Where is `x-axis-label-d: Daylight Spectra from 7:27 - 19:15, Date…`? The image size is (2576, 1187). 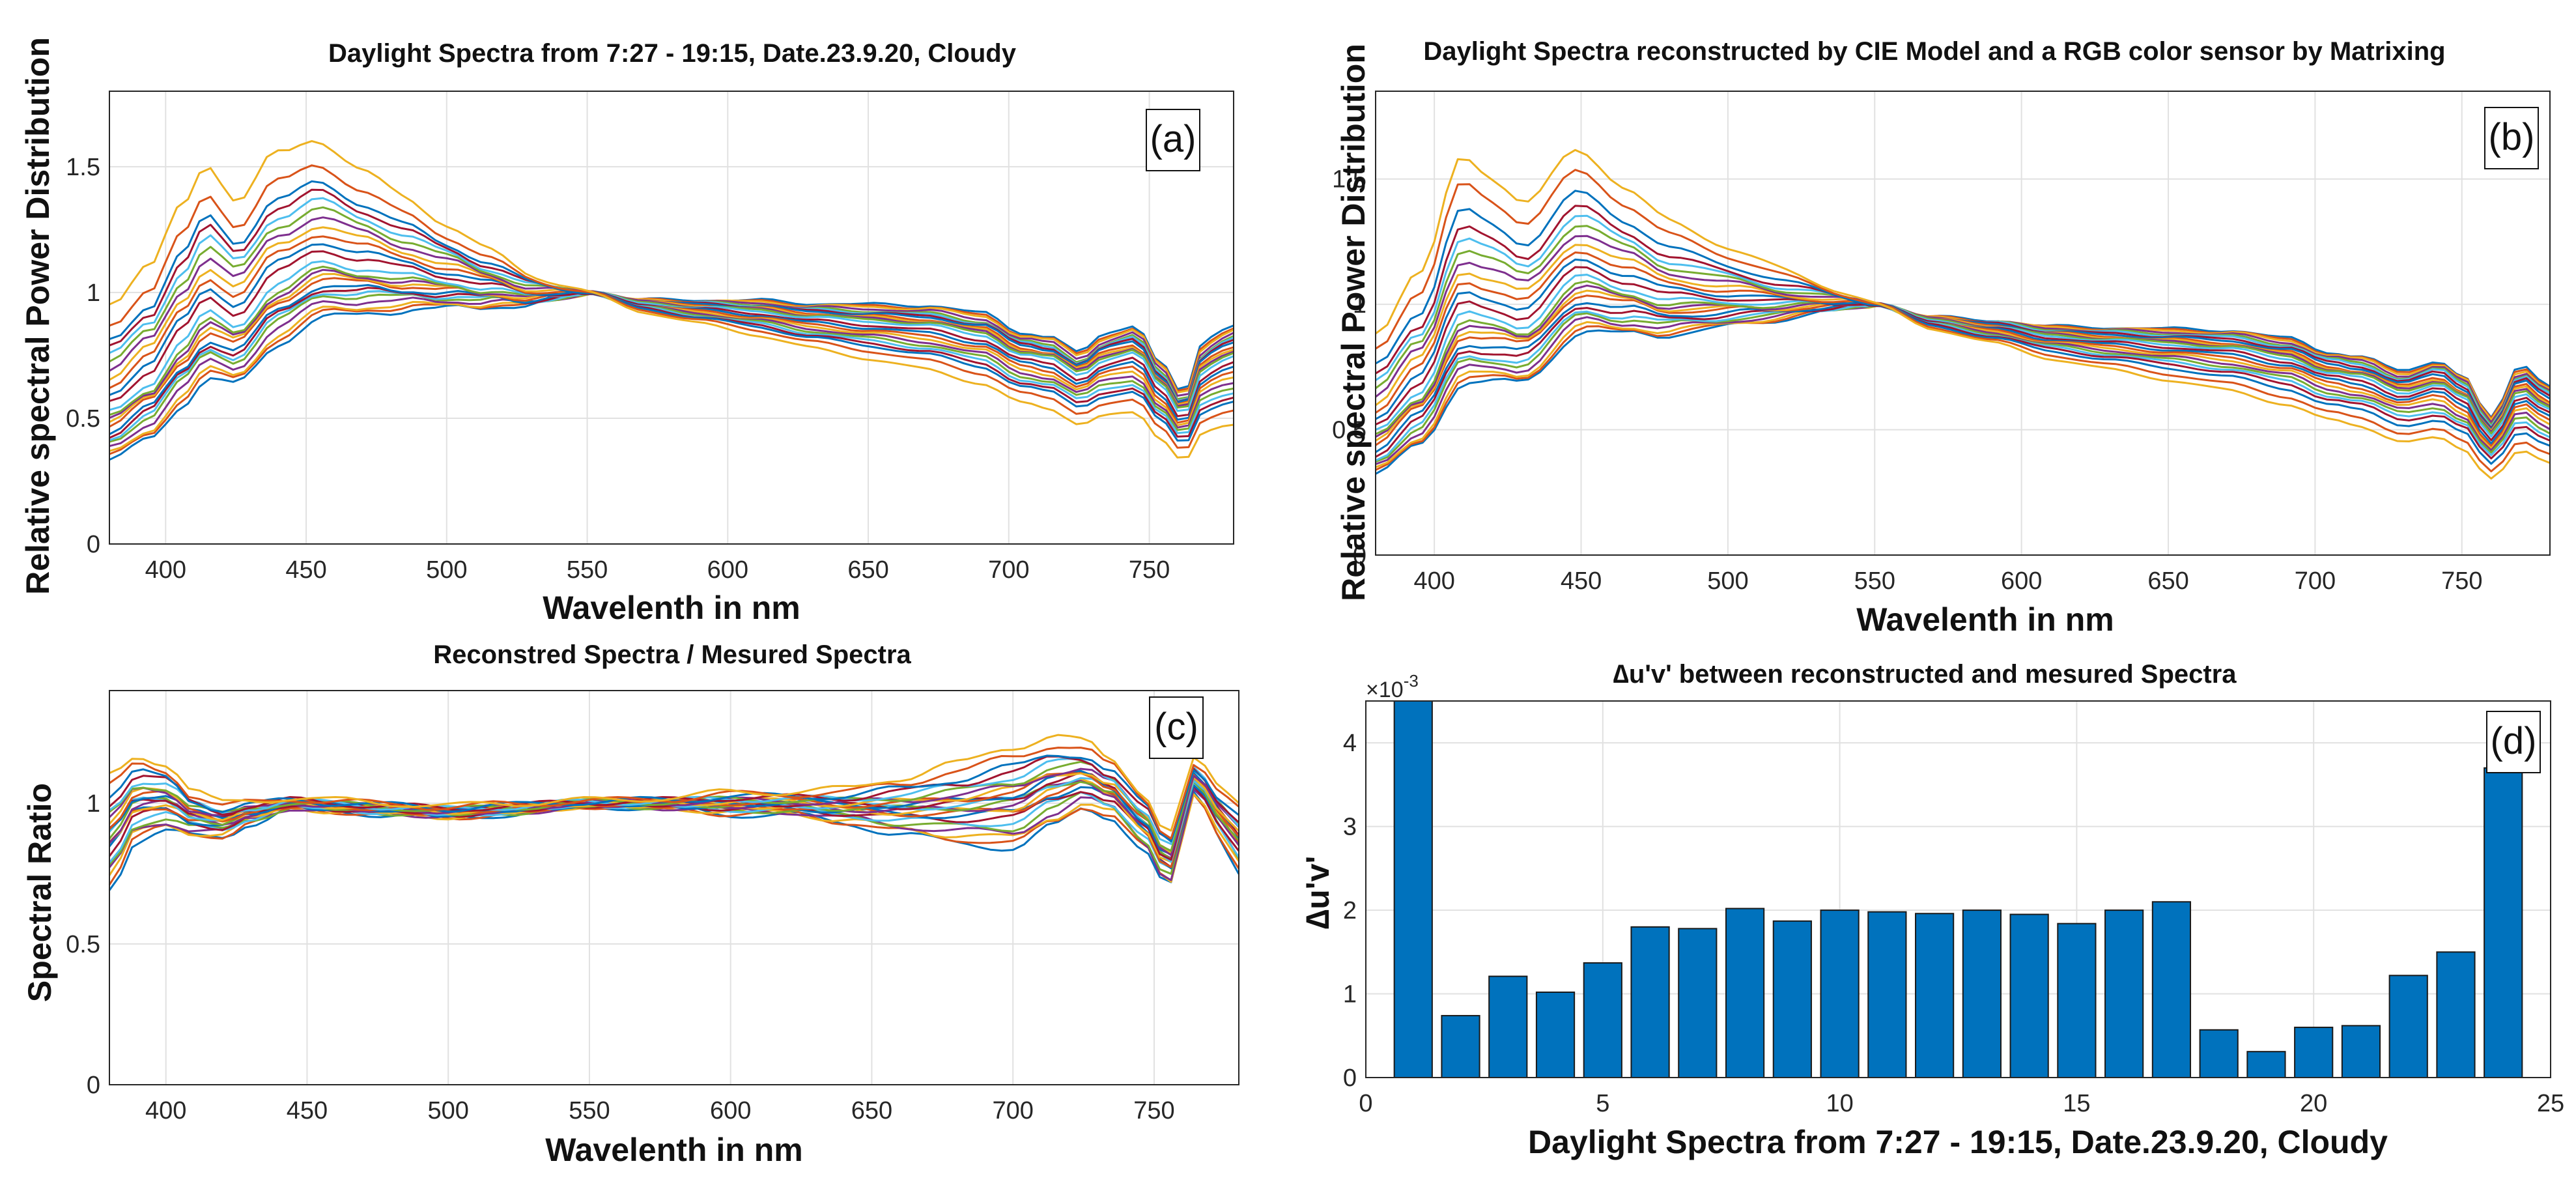 x-axis-label-d: Daylight Spectra from 7:27 - 19:15, Date… is located at coordinates (1958, 1142).